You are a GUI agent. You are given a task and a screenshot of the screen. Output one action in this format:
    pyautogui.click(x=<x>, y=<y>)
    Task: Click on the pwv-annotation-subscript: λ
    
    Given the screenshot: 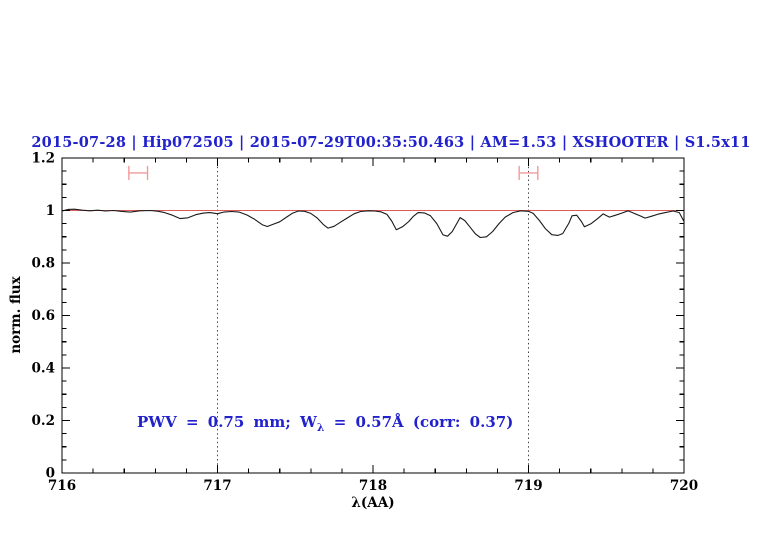 What is the action you would take?
    pyautogui.click(x=320, y=427)
    